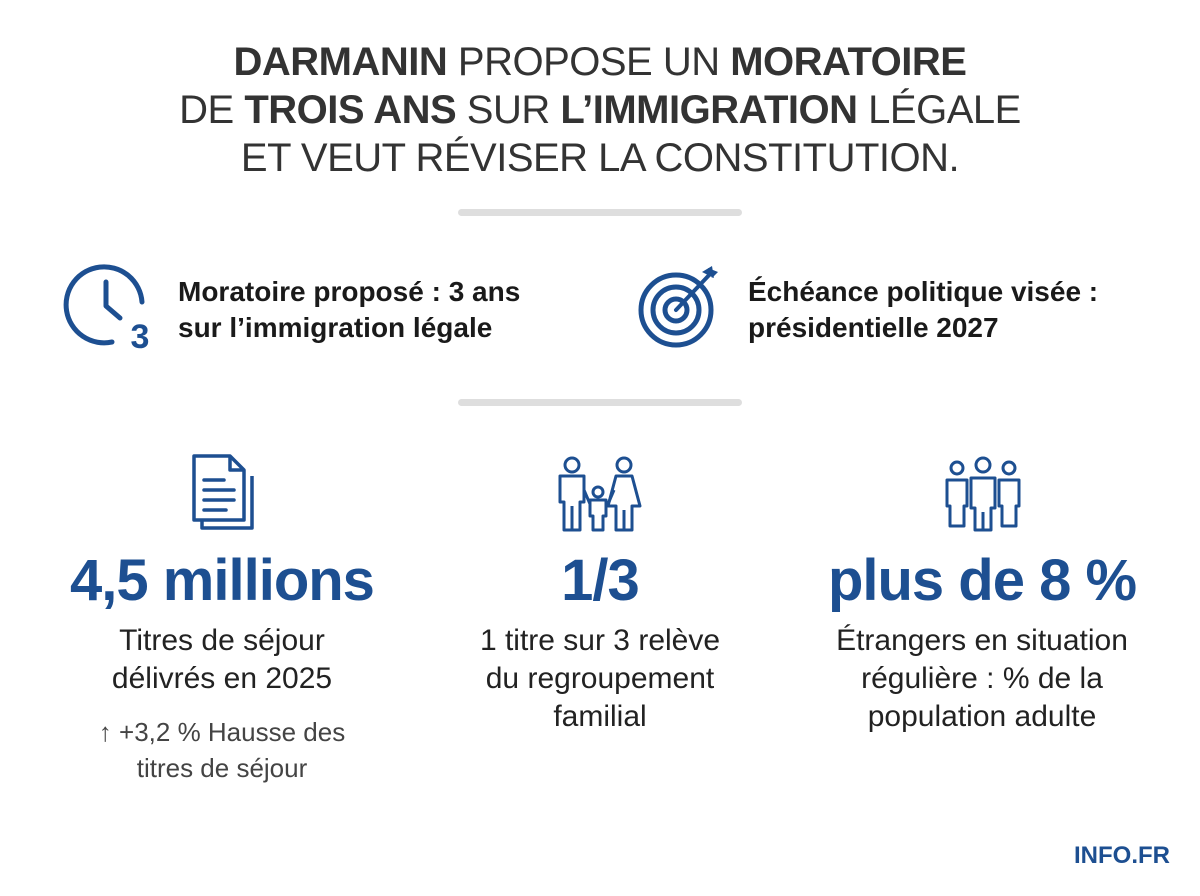  Describe the element at coordinates (600, 494) in the screenshot. I see `family-icon` at that location.